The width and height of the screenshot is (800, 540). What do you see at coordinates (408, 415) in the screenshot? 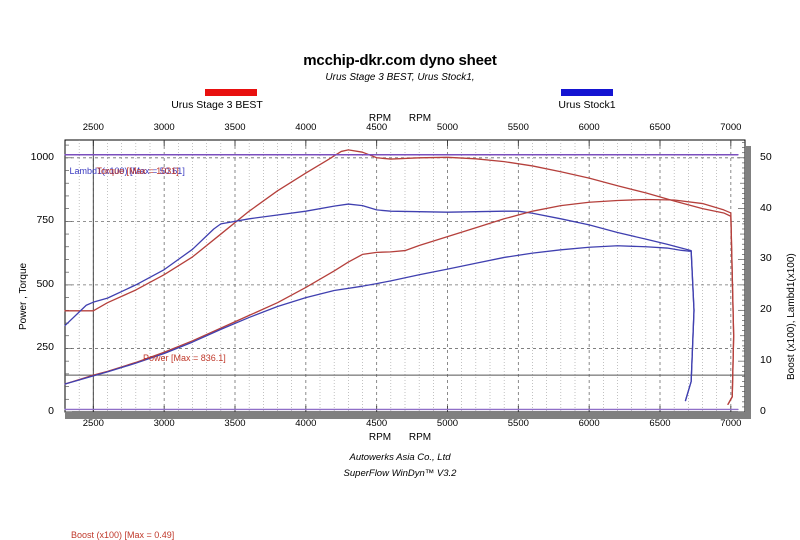
I see `axis-bottom-band` at bounding box center [408, 415].